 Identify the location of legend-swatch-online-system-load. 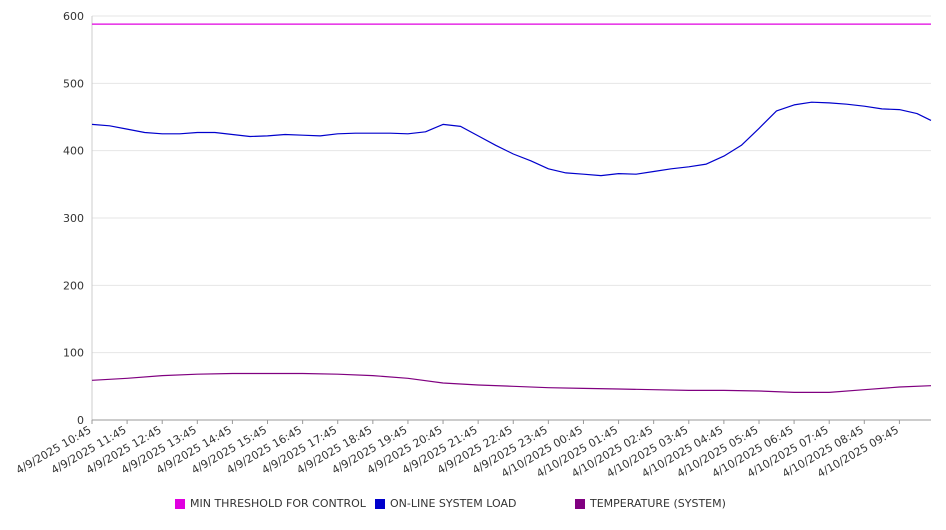
(380, 503).